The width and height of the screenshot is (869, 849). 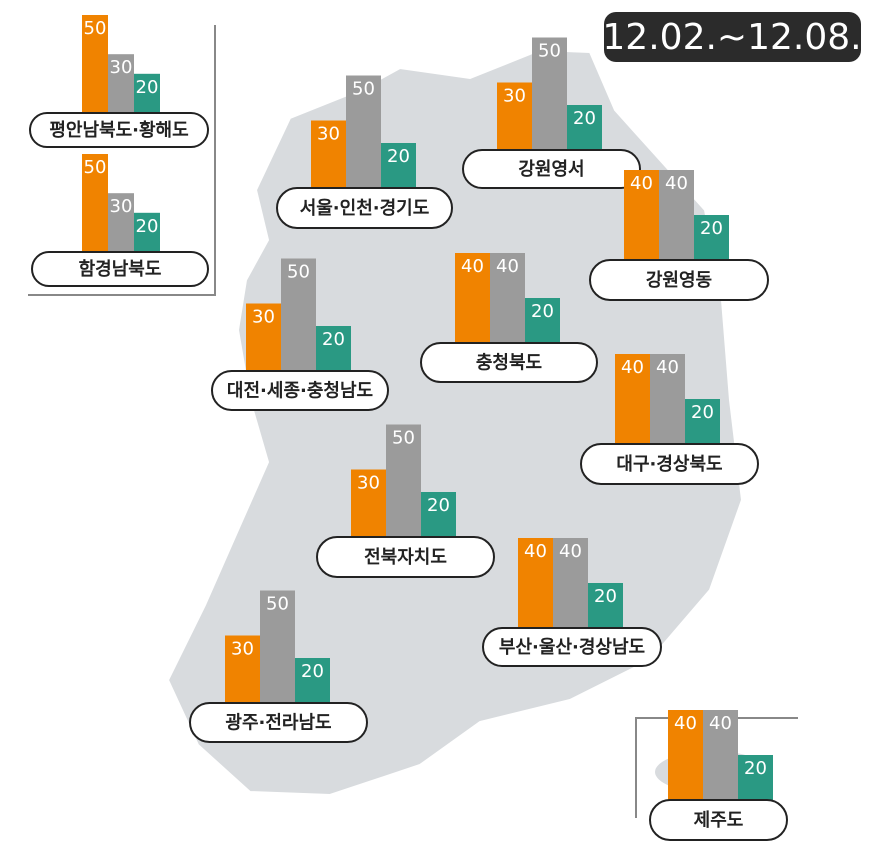 I want to click on region-label: 부산·울산·경상남도, so click(x=572, y=647).